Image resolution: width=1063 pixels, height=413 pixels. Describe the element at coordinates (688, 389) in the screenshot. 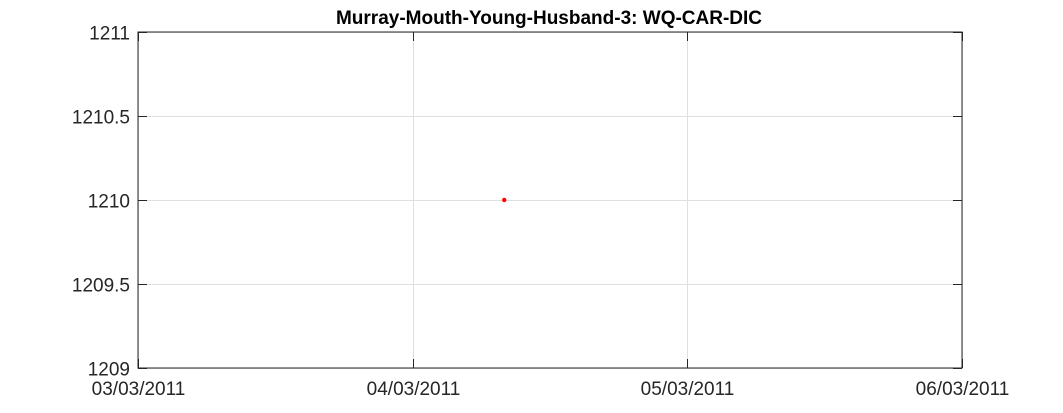

I see `x-tick-label: 05/03/2011` at that location.